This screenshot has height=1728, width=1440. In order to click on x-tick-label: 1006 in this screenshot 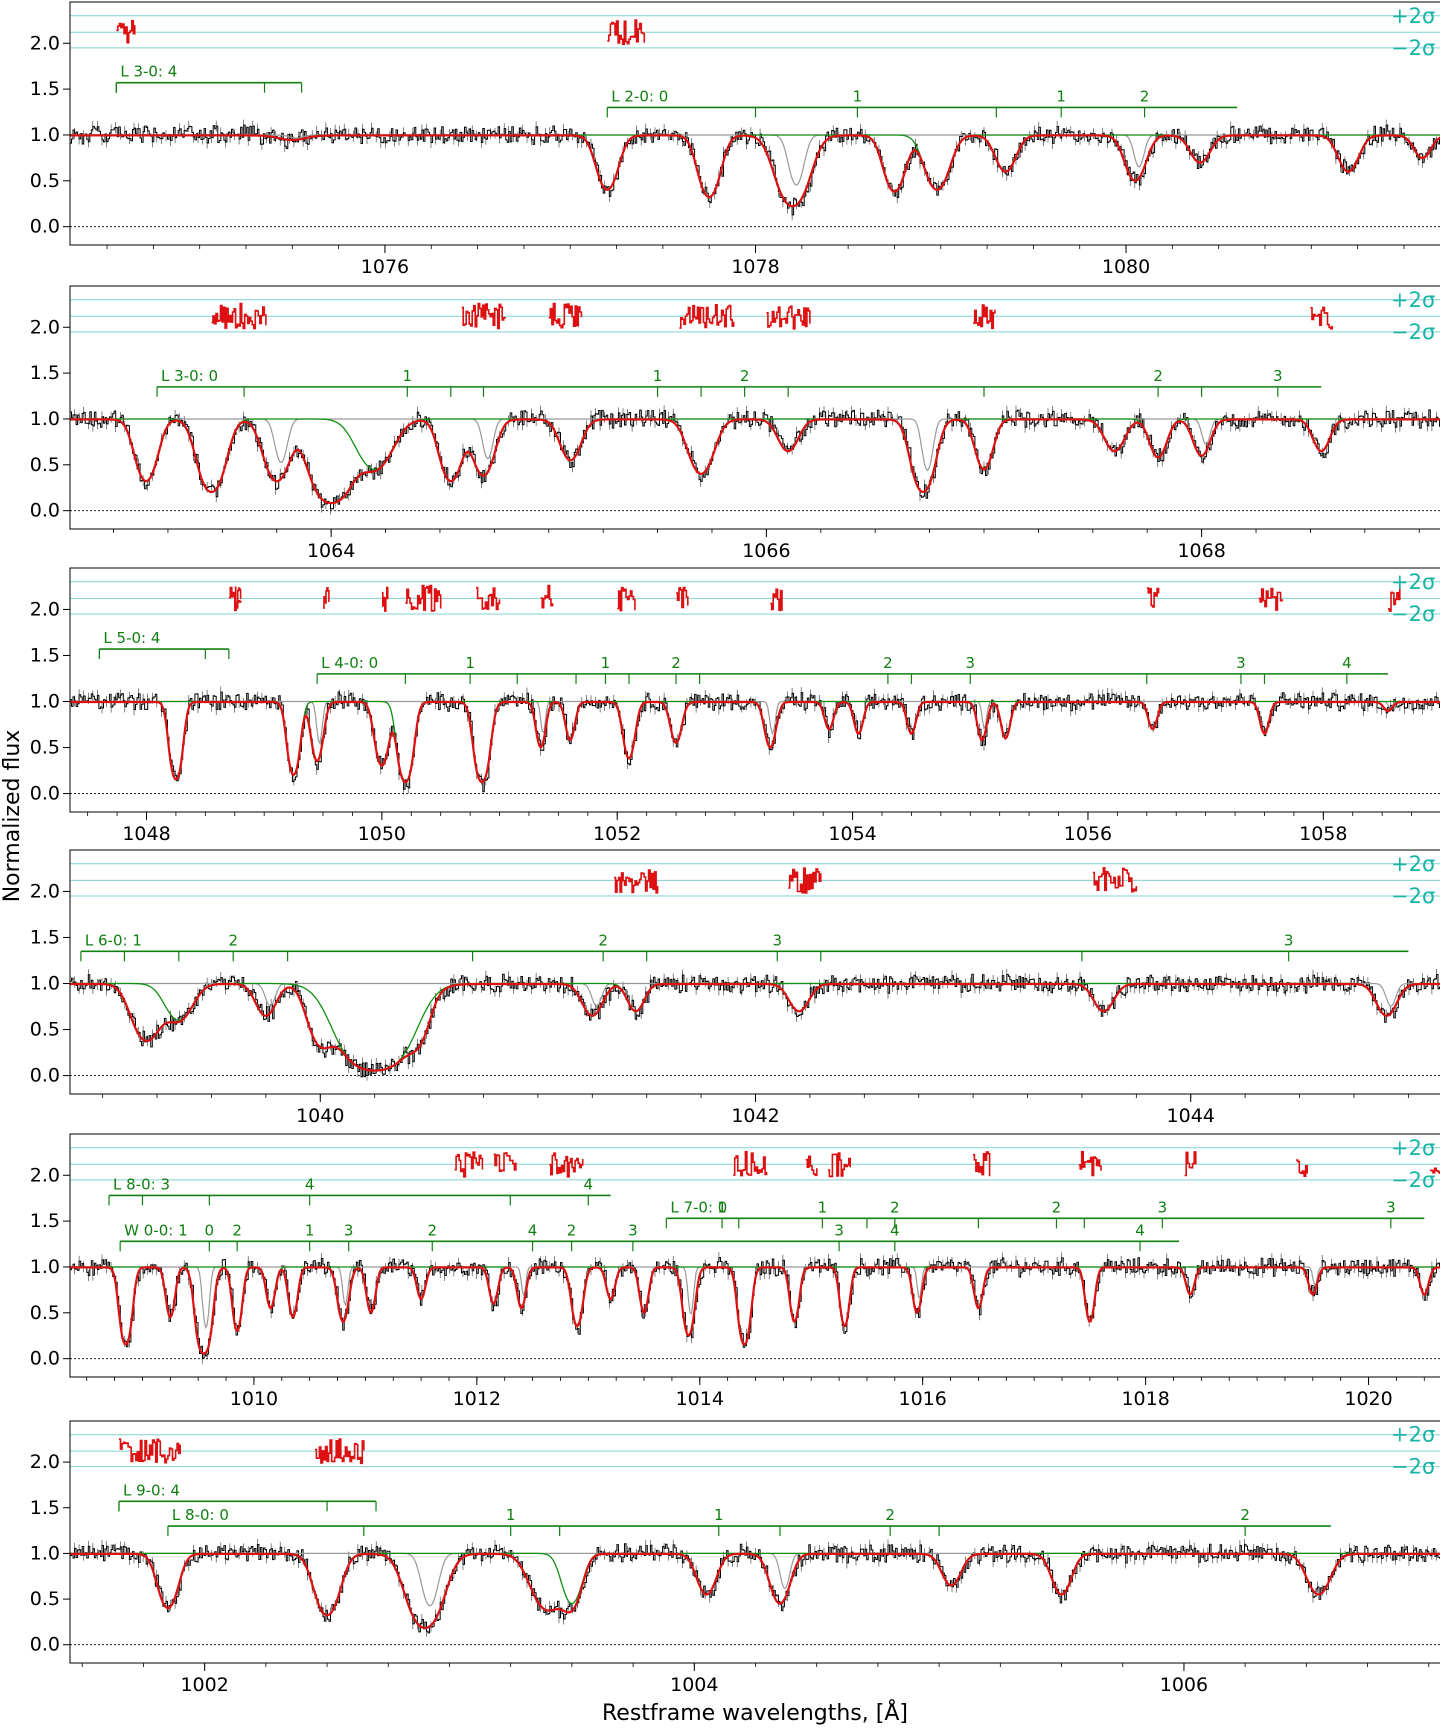, I will do `click(1184, 1685)`.